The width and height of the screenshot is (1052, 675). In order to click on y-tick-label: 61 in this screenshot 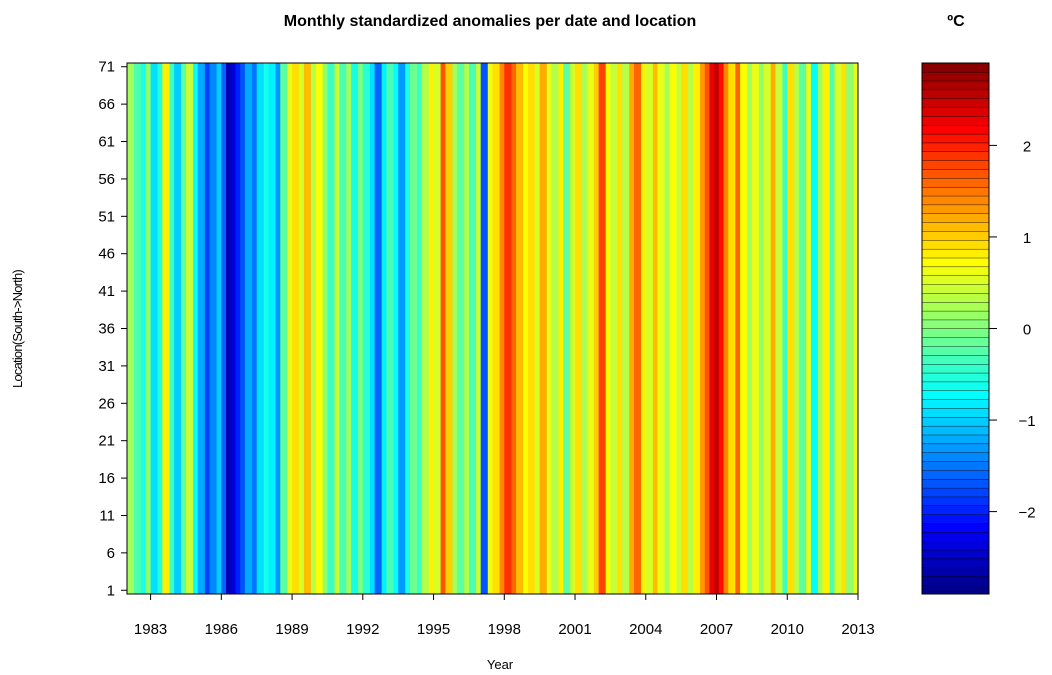, I will do `click(106, 142)`.